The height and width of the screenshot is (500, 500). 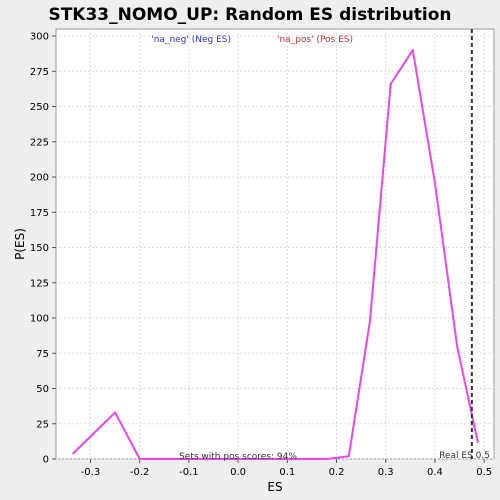 What do you see at coordinates (191, 40) in the screenshot?
I see `legend-entry-neg: 'na_neg' (Neg ES)` at bounding box center [191, 40].